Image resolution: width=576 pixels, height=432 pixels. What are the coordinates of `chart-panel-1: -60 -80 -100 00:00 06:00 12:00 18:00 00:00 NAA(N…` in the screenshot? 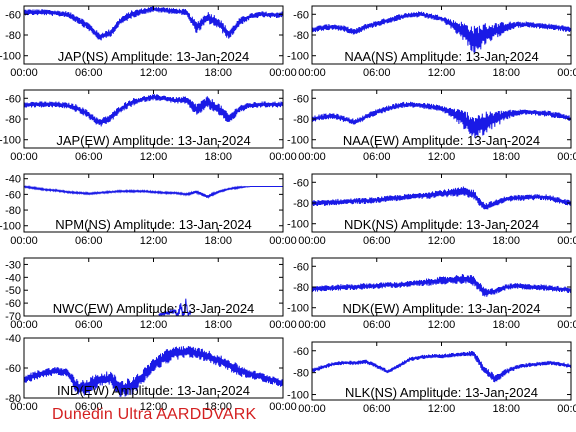 It's located at (431, 42).